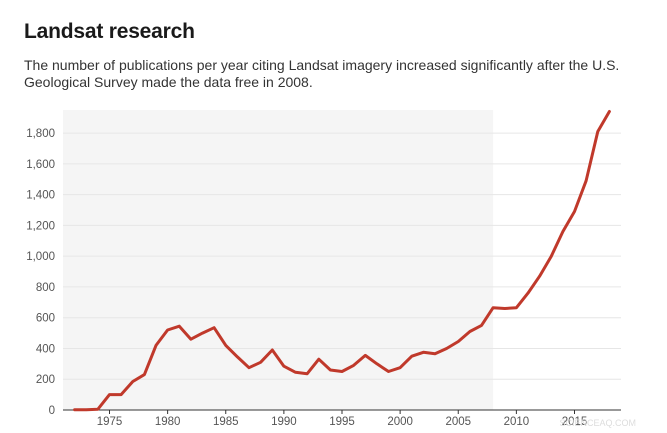  Describe the element at coordinates (110, 422) in the screenshot. I see `x-tick-label: 1975` at that location.